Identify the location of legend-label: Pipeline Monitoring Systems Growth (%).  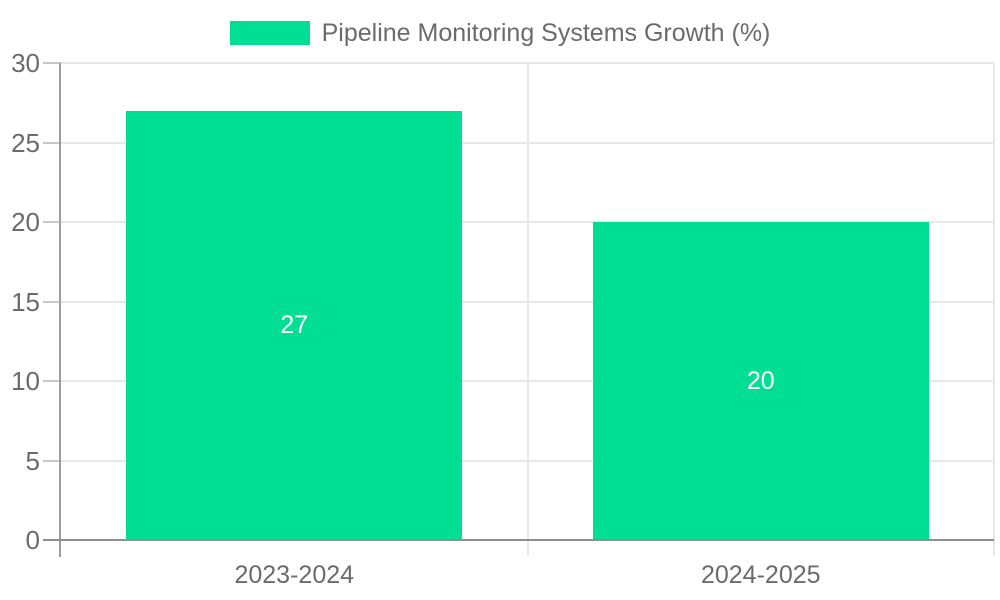
(546, 32).